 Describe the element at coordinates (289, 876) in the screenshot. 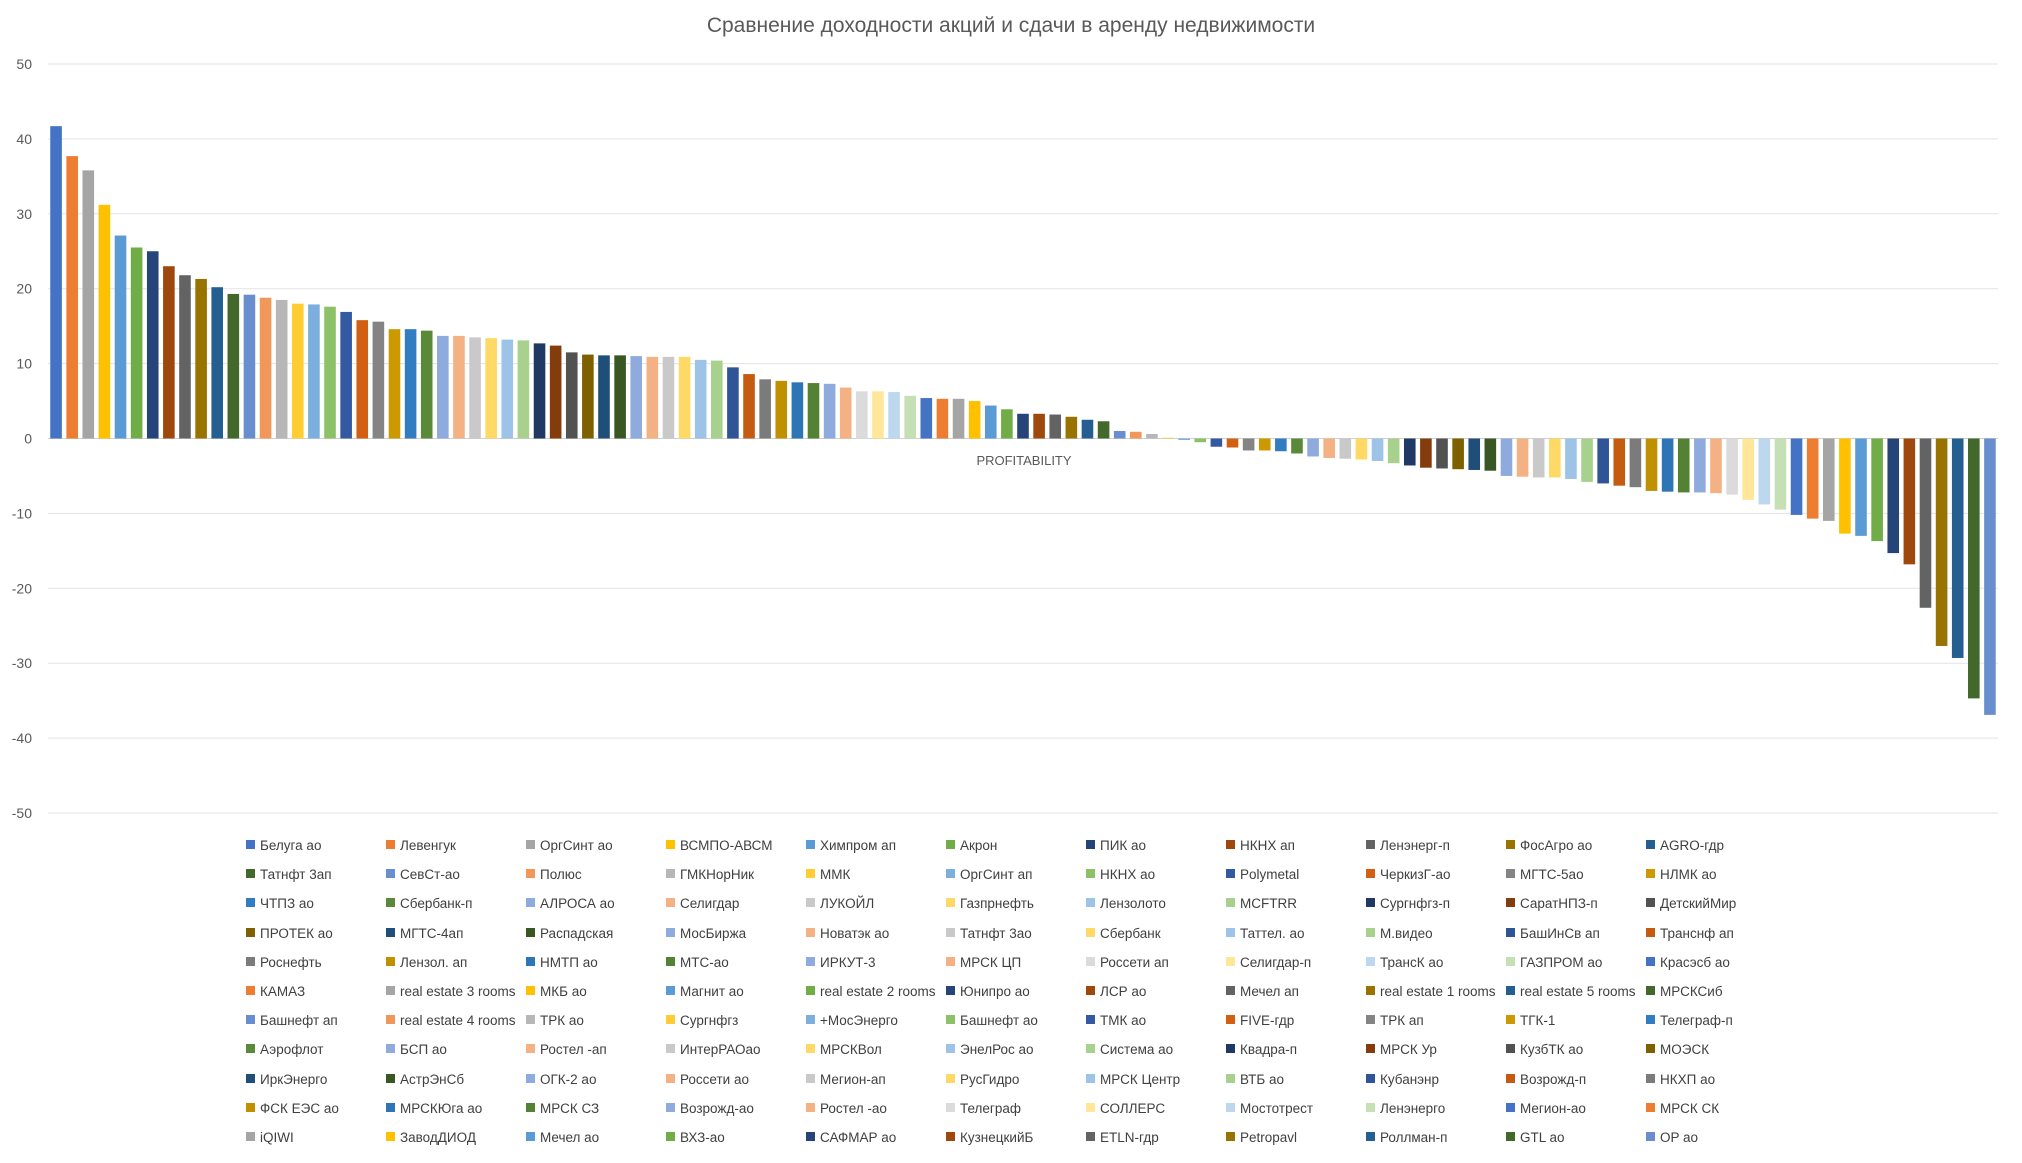

I see `legend-item: Татнфт 3ап` at that location.